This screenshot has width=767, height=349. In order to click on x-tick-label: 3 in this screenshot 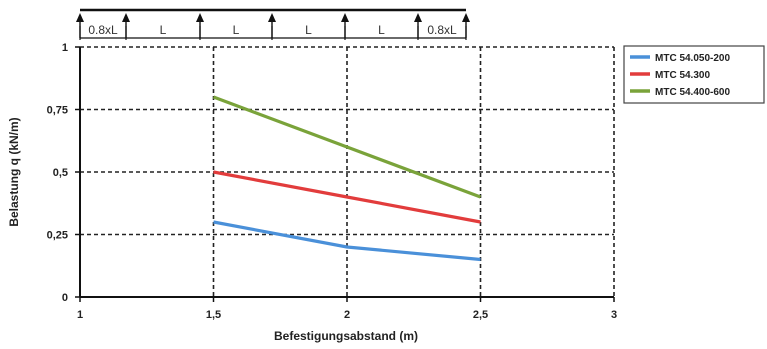, I will do `click(614, 315)`.